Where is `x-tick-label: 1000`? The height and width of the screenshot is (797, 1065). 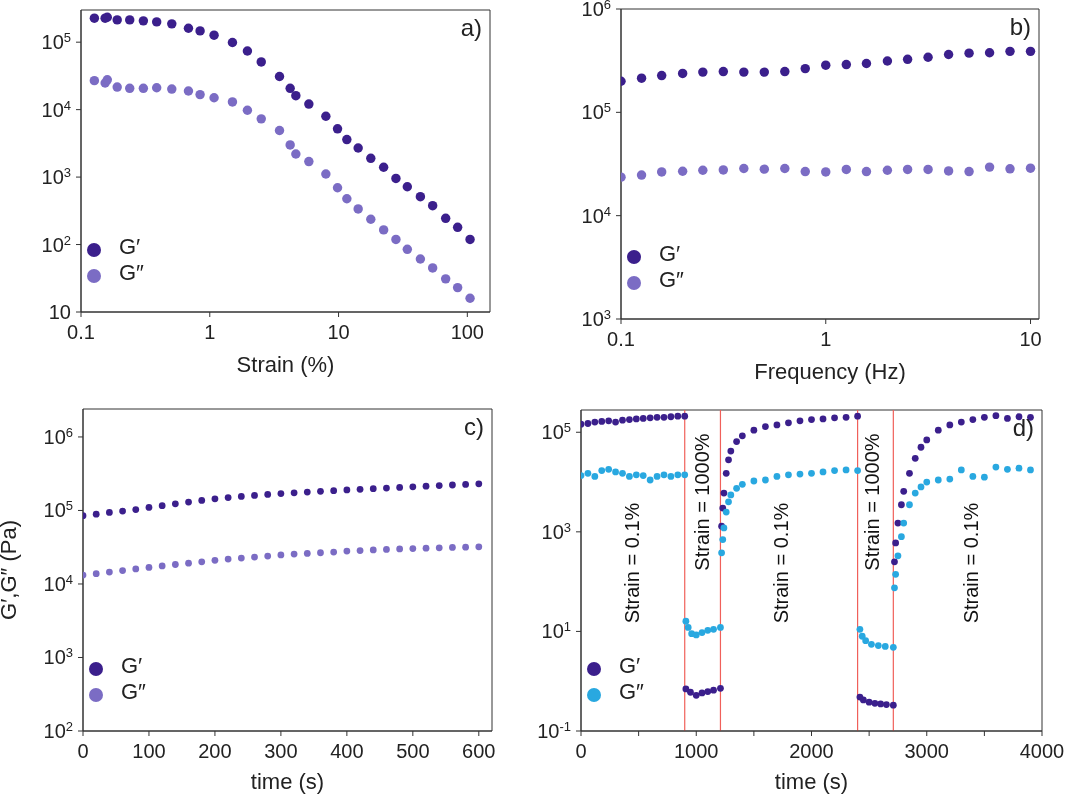
x-tick-label: 1000 is located at coordinates (696, 751).